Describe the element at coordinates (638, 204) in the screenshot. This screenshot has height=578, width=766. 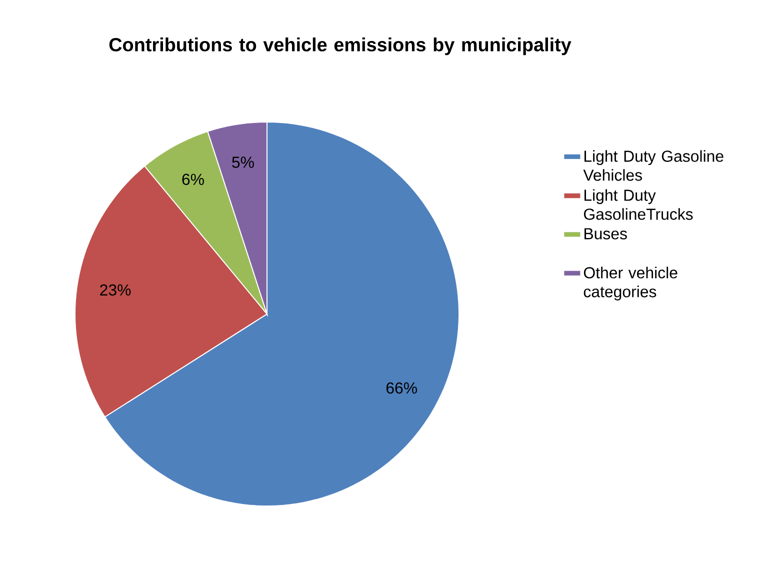
I see `legend-label: Light Duty GasolineTrucks` at that location.